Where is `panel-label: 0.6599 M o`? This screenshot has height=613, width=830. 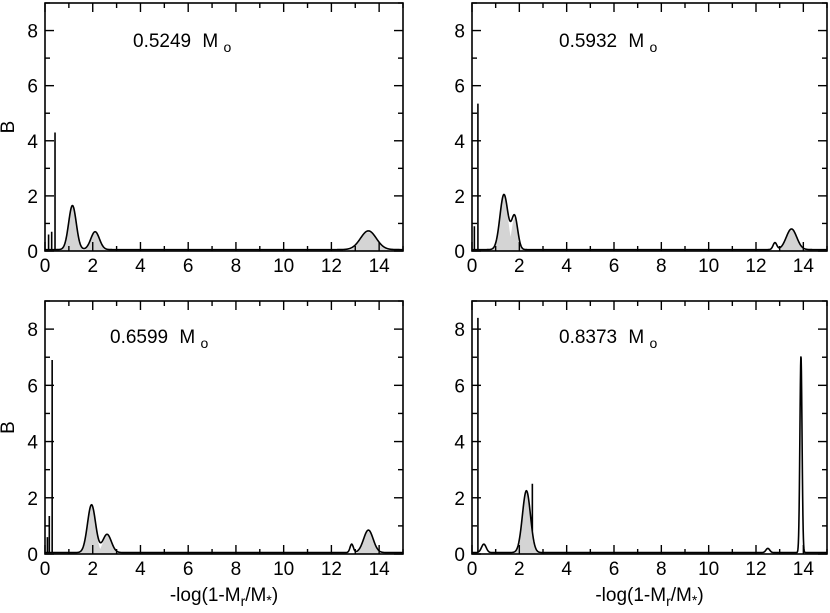
panel-label: 0.6599 M o is located at coordinates (159, 339).